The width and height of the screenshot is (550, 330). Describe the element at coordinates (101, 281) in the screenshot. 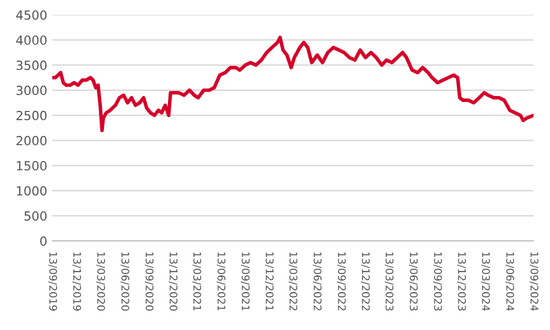

I see `x-tick-label: 13/03/2020` at that location.